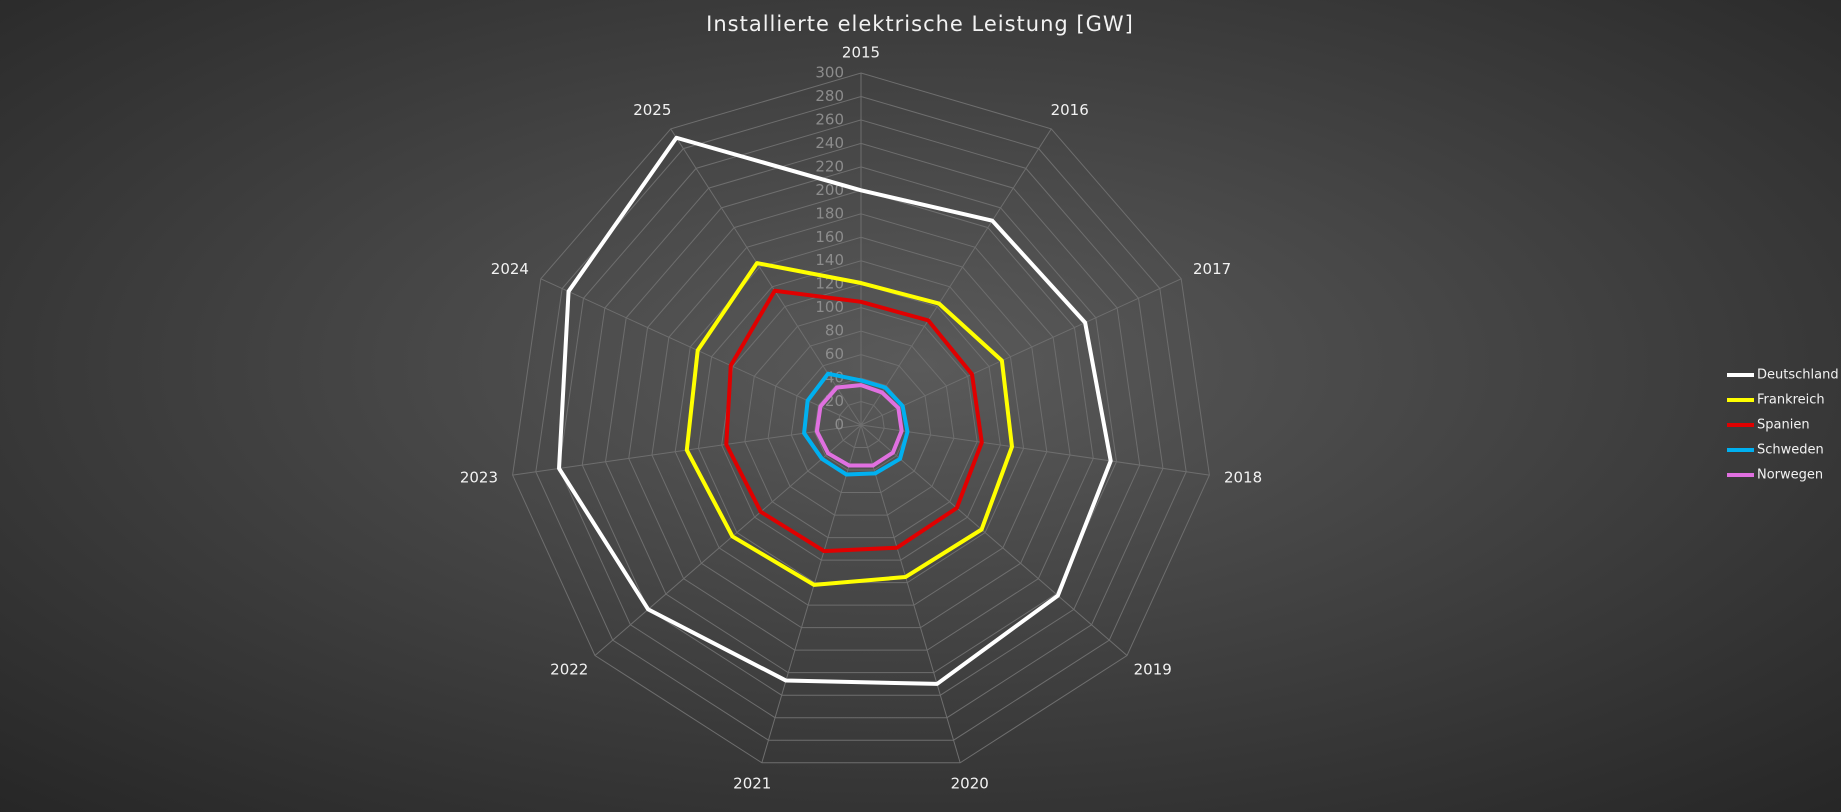  I want to click on r-tick-label: 220, so click(829, 166).